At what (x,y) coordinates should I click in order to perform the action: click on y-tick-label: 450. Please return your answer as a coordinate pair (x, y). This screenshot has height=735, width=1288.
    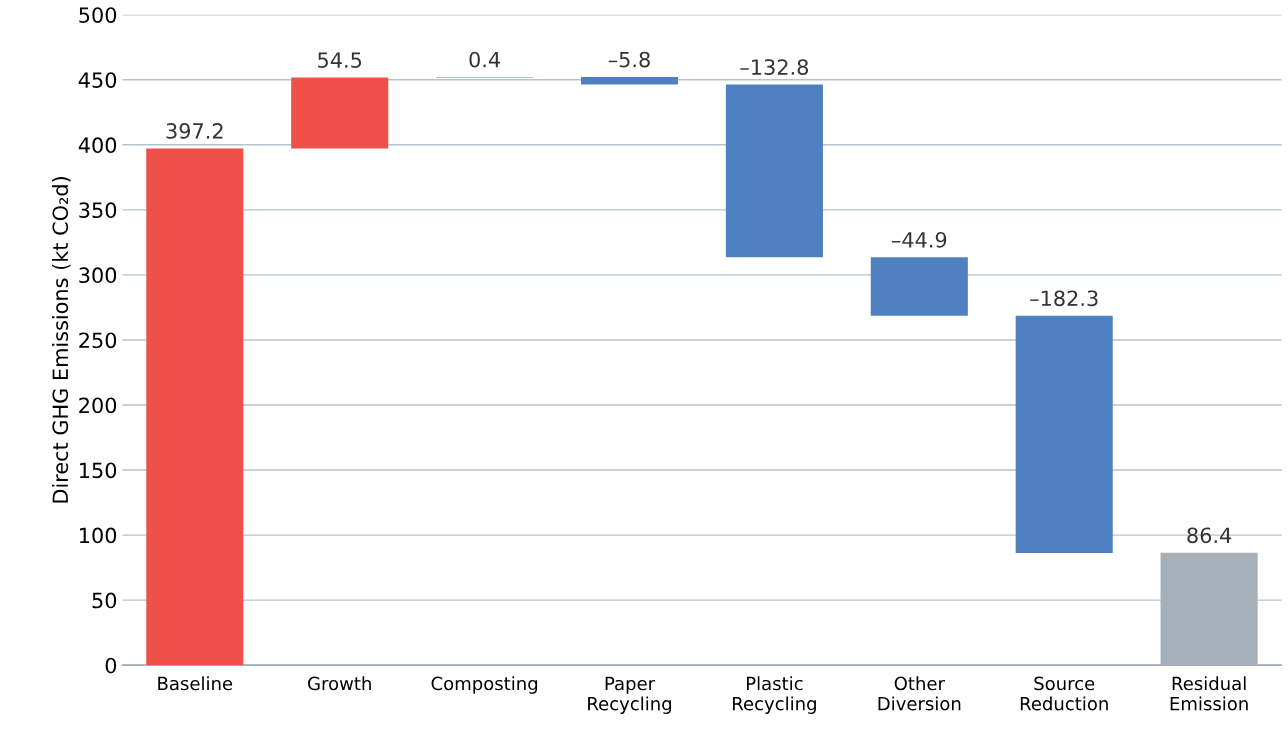
    Looking at the image, I should click on (97, 80).